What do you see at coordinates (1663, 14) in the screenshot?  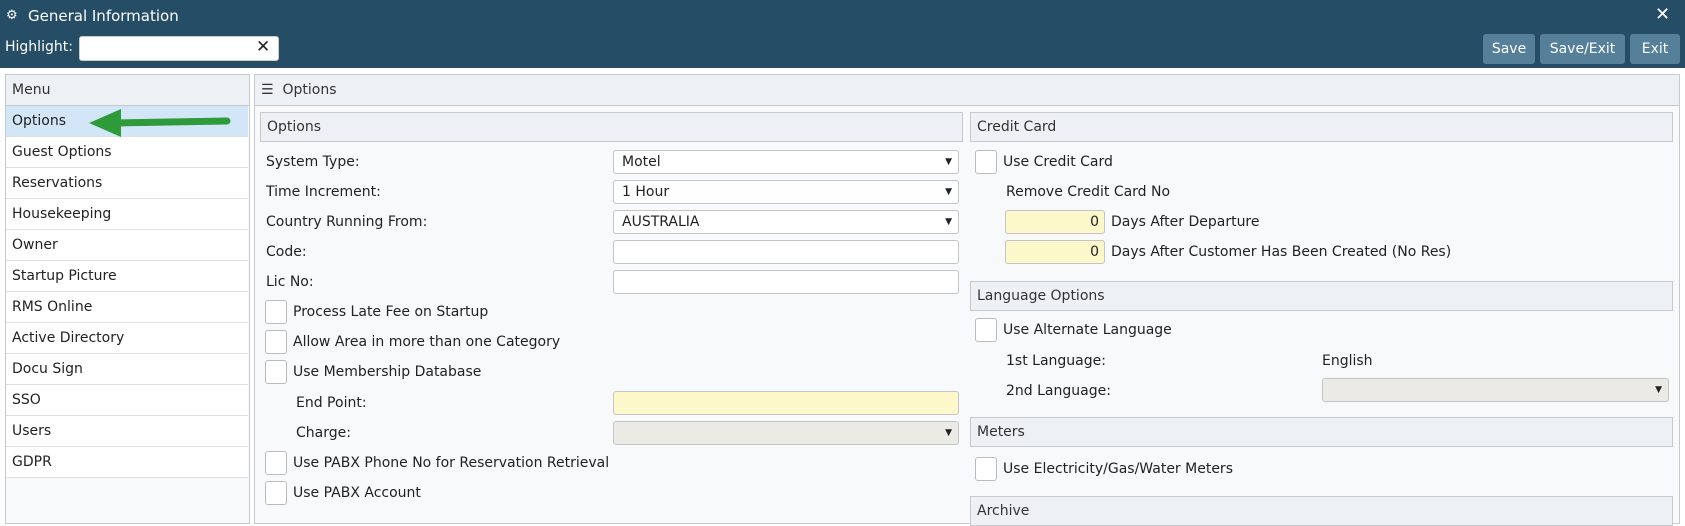 I see `close-icon: ✕` at bounding box center [1663, 14].